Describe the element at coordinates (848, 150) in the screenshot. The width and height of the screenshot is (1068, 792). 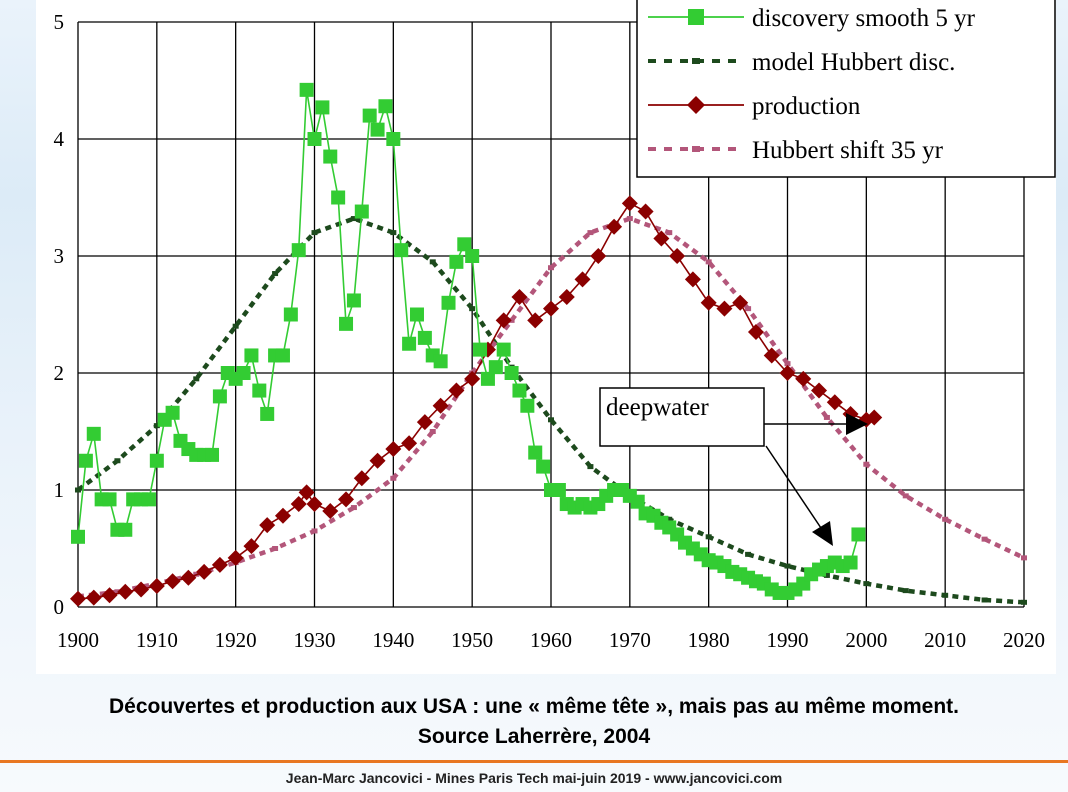
I see `legend-label-3: Hubbert shift 35 yr` at that location.